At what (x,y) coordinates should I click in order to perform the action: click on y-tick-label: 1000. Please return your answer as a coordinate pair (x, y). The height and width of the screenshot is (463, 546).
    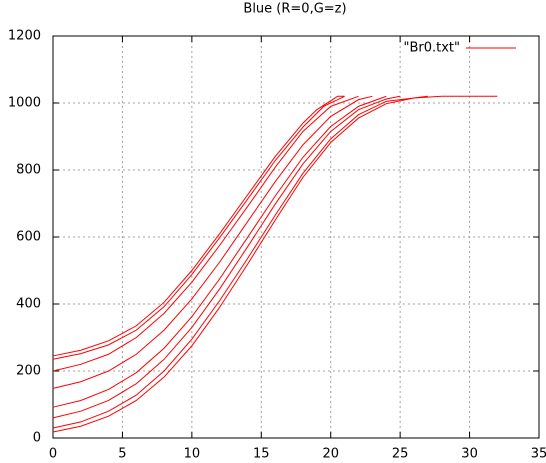
    Looking at the image, I should click on (24, 103).